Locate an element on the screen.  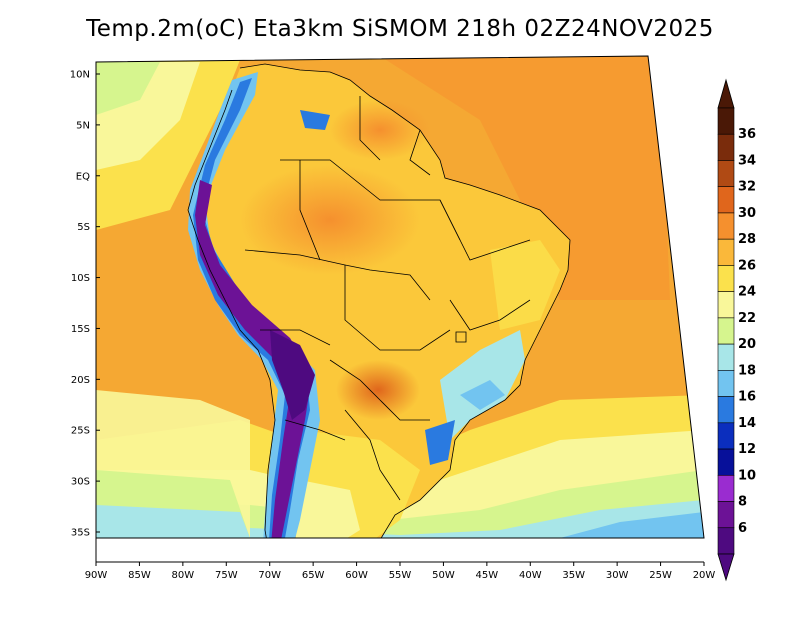
region-southeast-cold is located at coordinates (482, 395).